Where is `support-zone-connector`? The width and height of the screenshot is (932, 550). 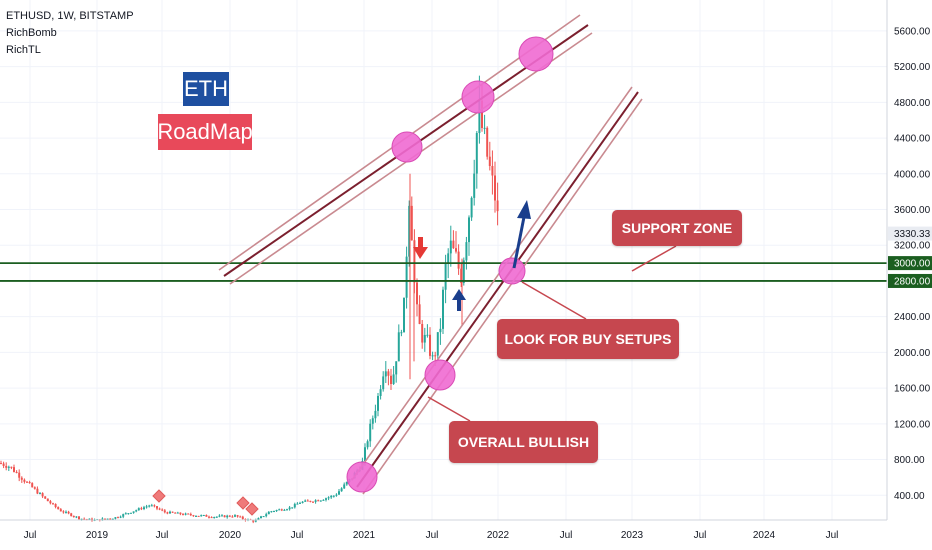
support-zone-connector is located at coordinates (654, 258).